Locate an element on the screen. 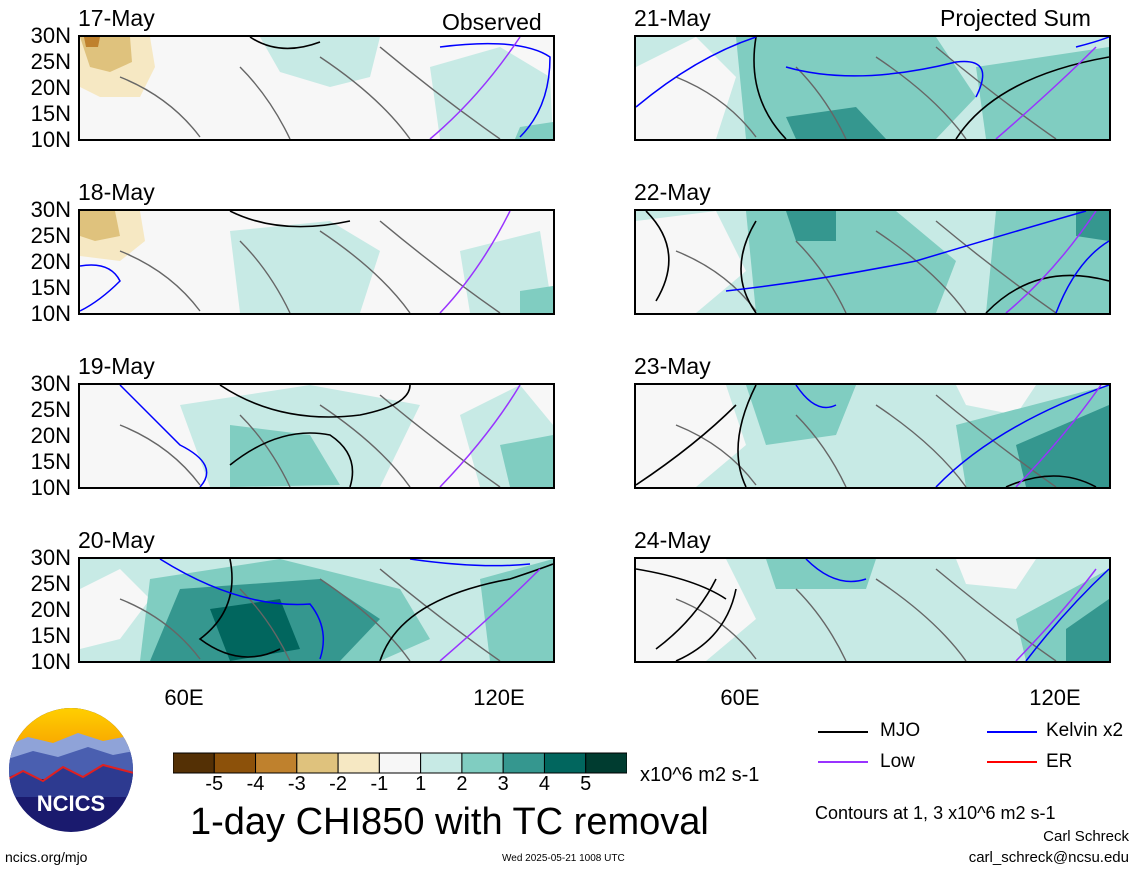  site-url: ncics.org/mjo is located at coordinates (46, 857).